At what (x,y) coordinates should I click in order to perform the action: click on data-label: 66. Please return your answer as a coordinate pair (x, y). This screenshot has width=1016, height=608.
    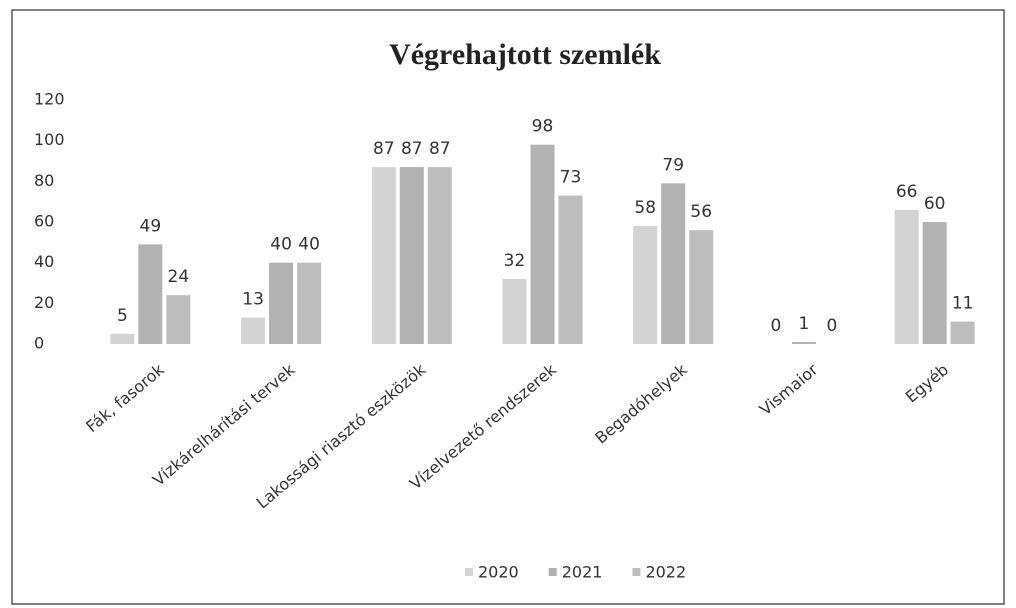
    Looking at the image, I should click on (907, 192).